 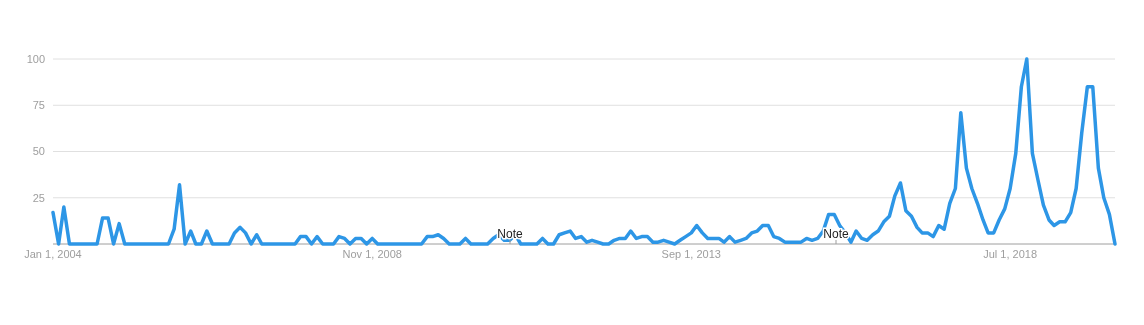 What do you see at coordinates (35, 58) in the screenshot?
I see `y-tick-label: 100` at bounding box center [35, 58].